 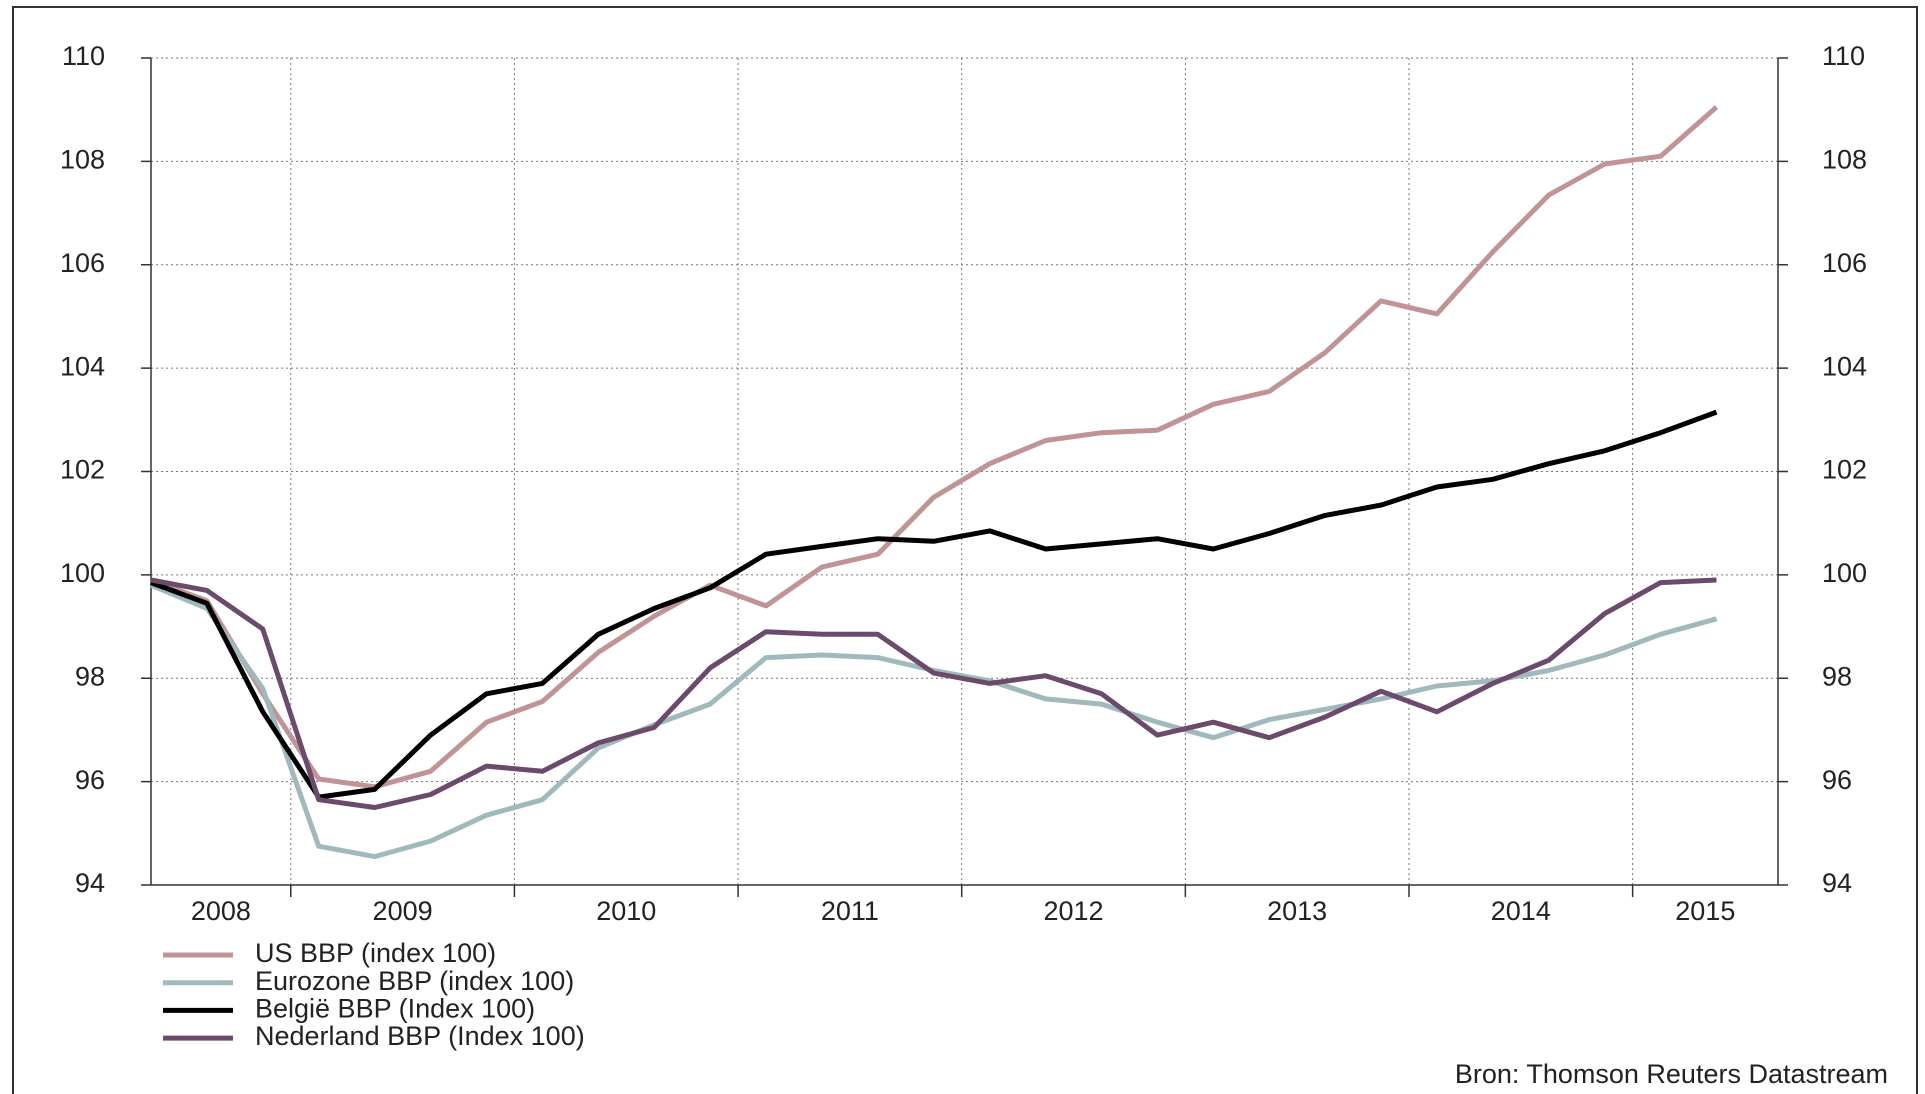 What do you see at coordinates (82, 366) in the screenshot?
I see `y-tick-label: 104` at bounding box center [82, 366].